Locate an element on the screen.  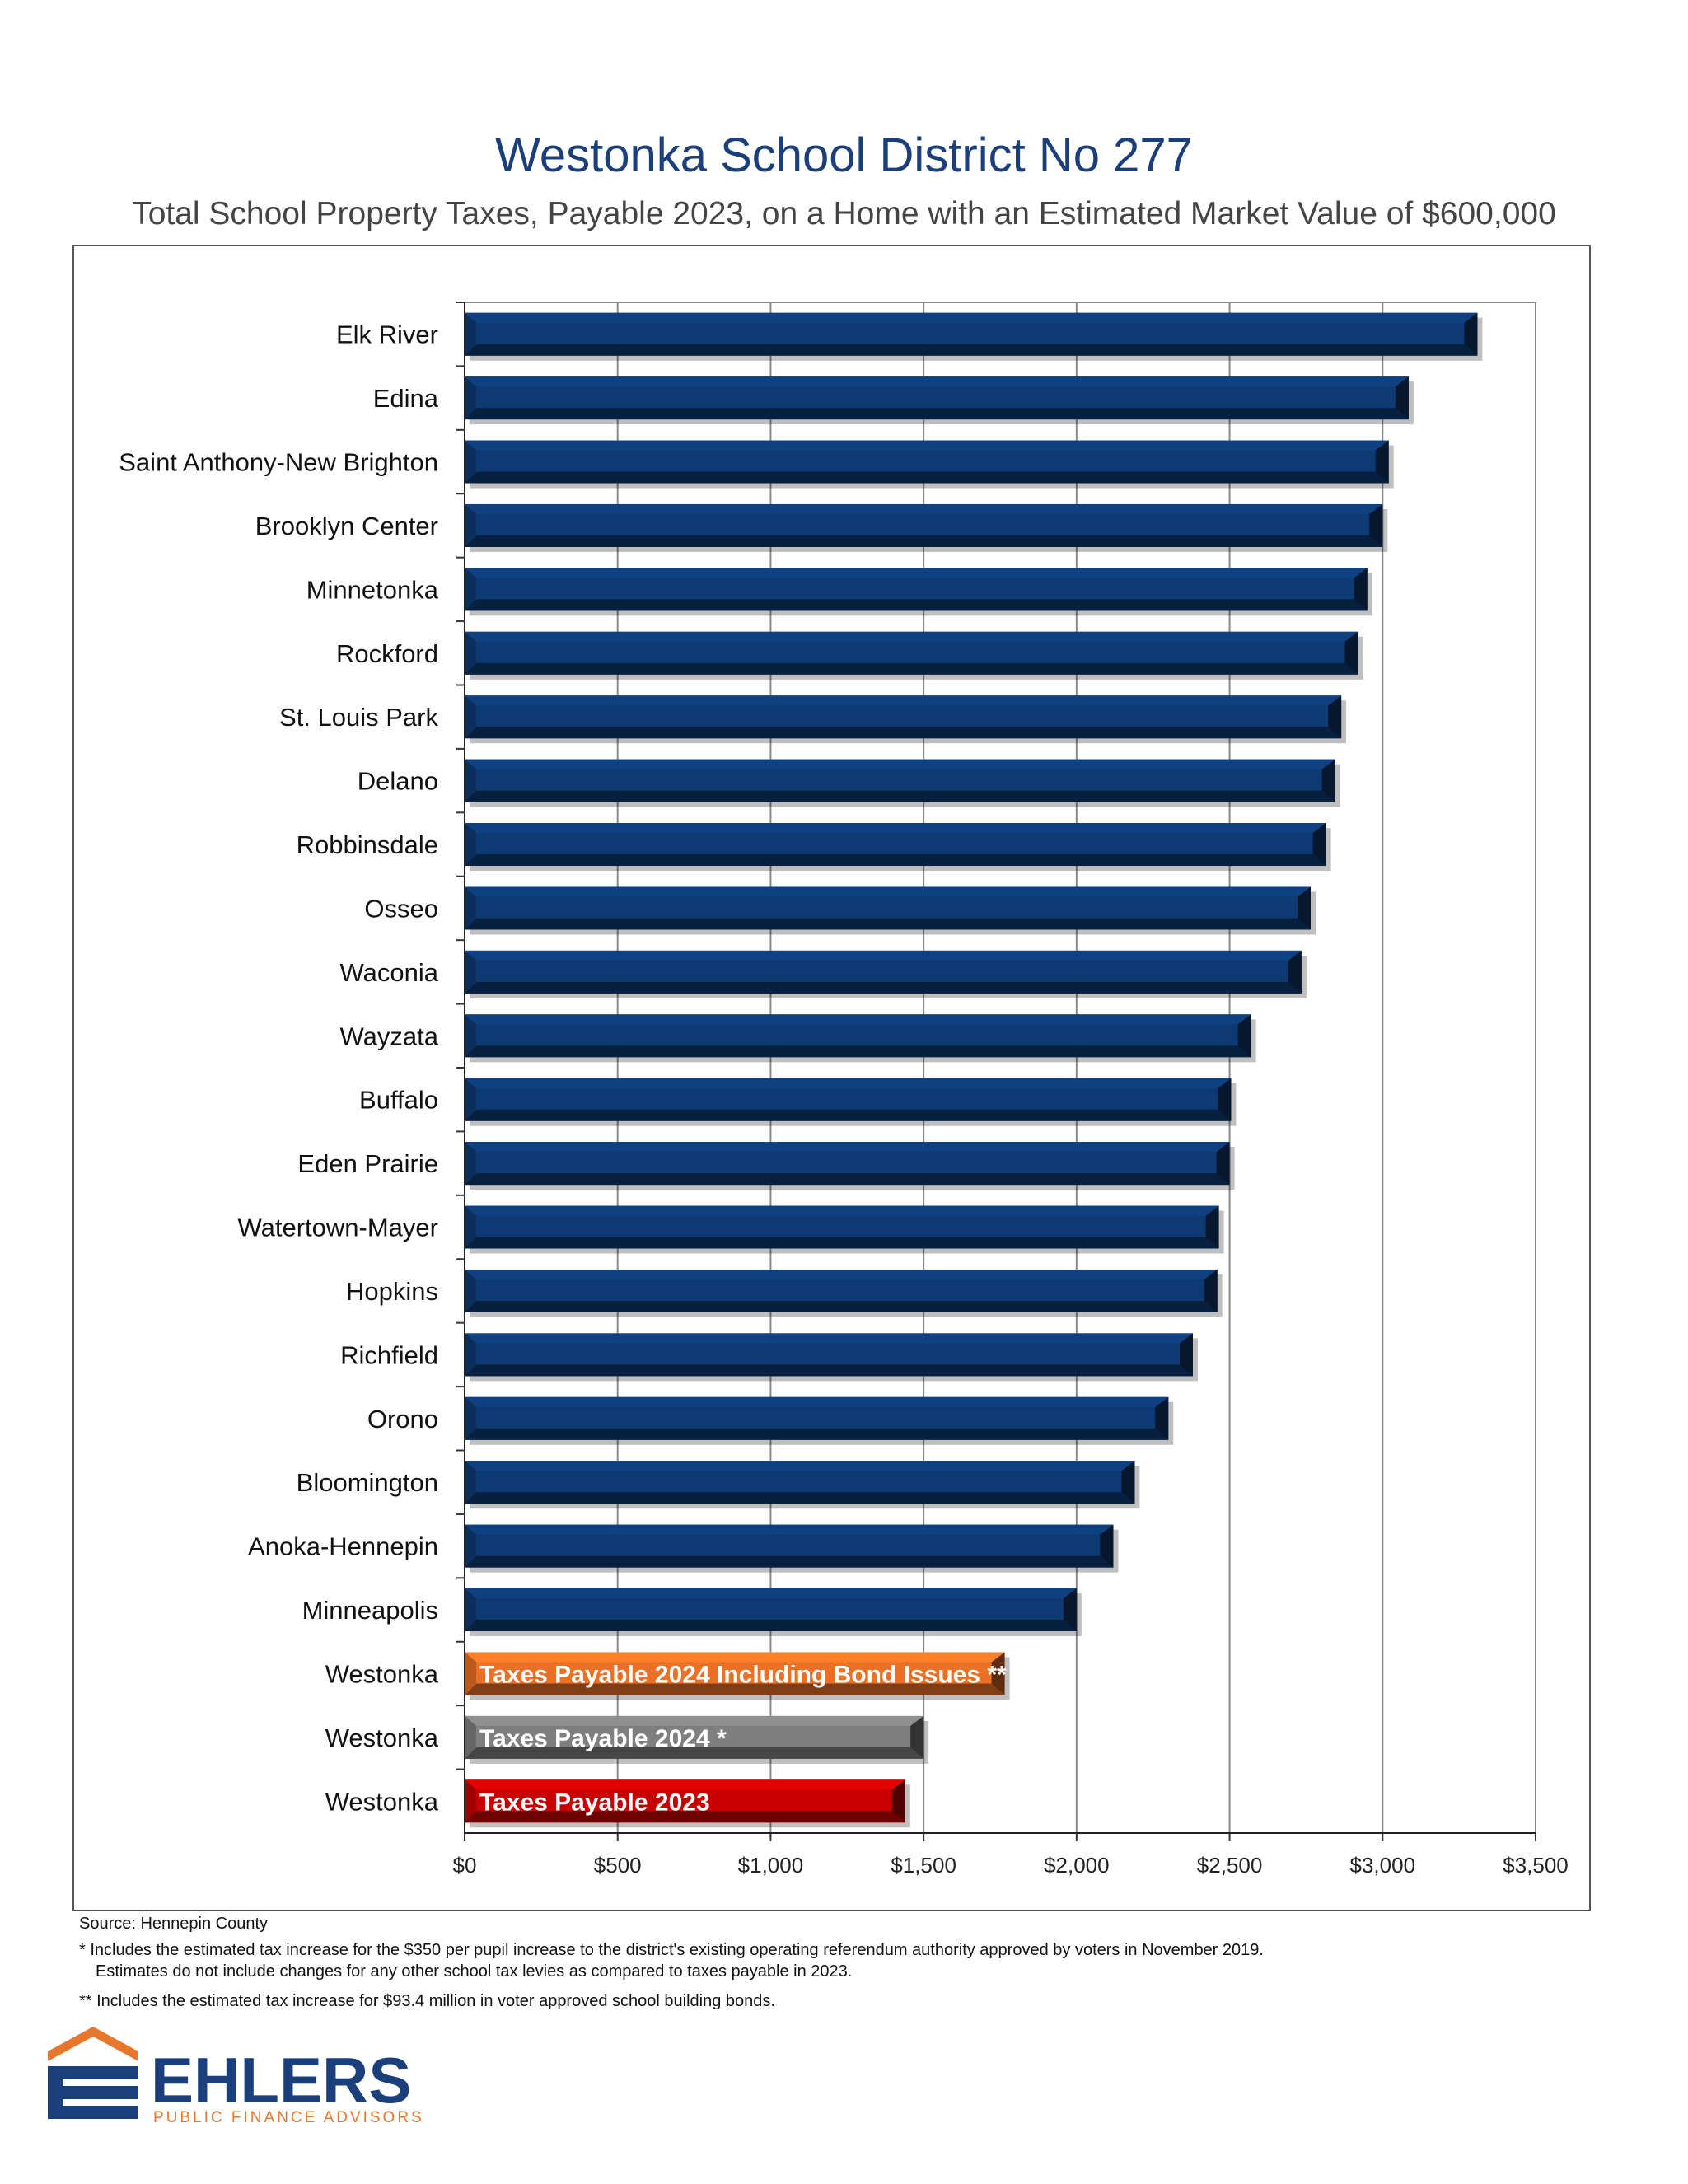
bar-label: Taxes Payable 2023 is located at coordinates (594, 1802).